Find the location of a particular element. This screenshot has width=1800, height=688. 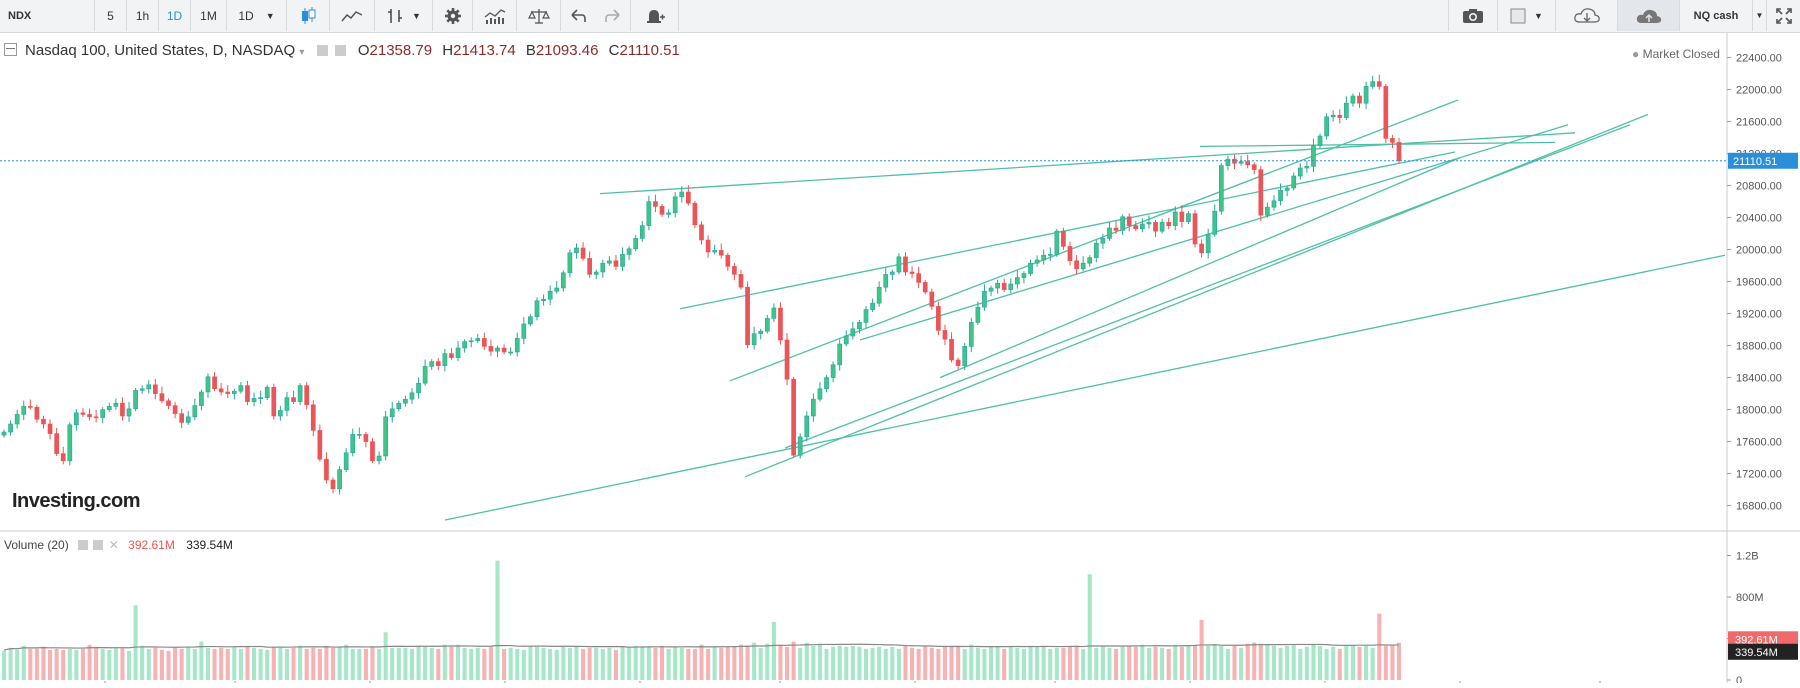

interval-5-button: 5 is located at coordinates (111, 15).